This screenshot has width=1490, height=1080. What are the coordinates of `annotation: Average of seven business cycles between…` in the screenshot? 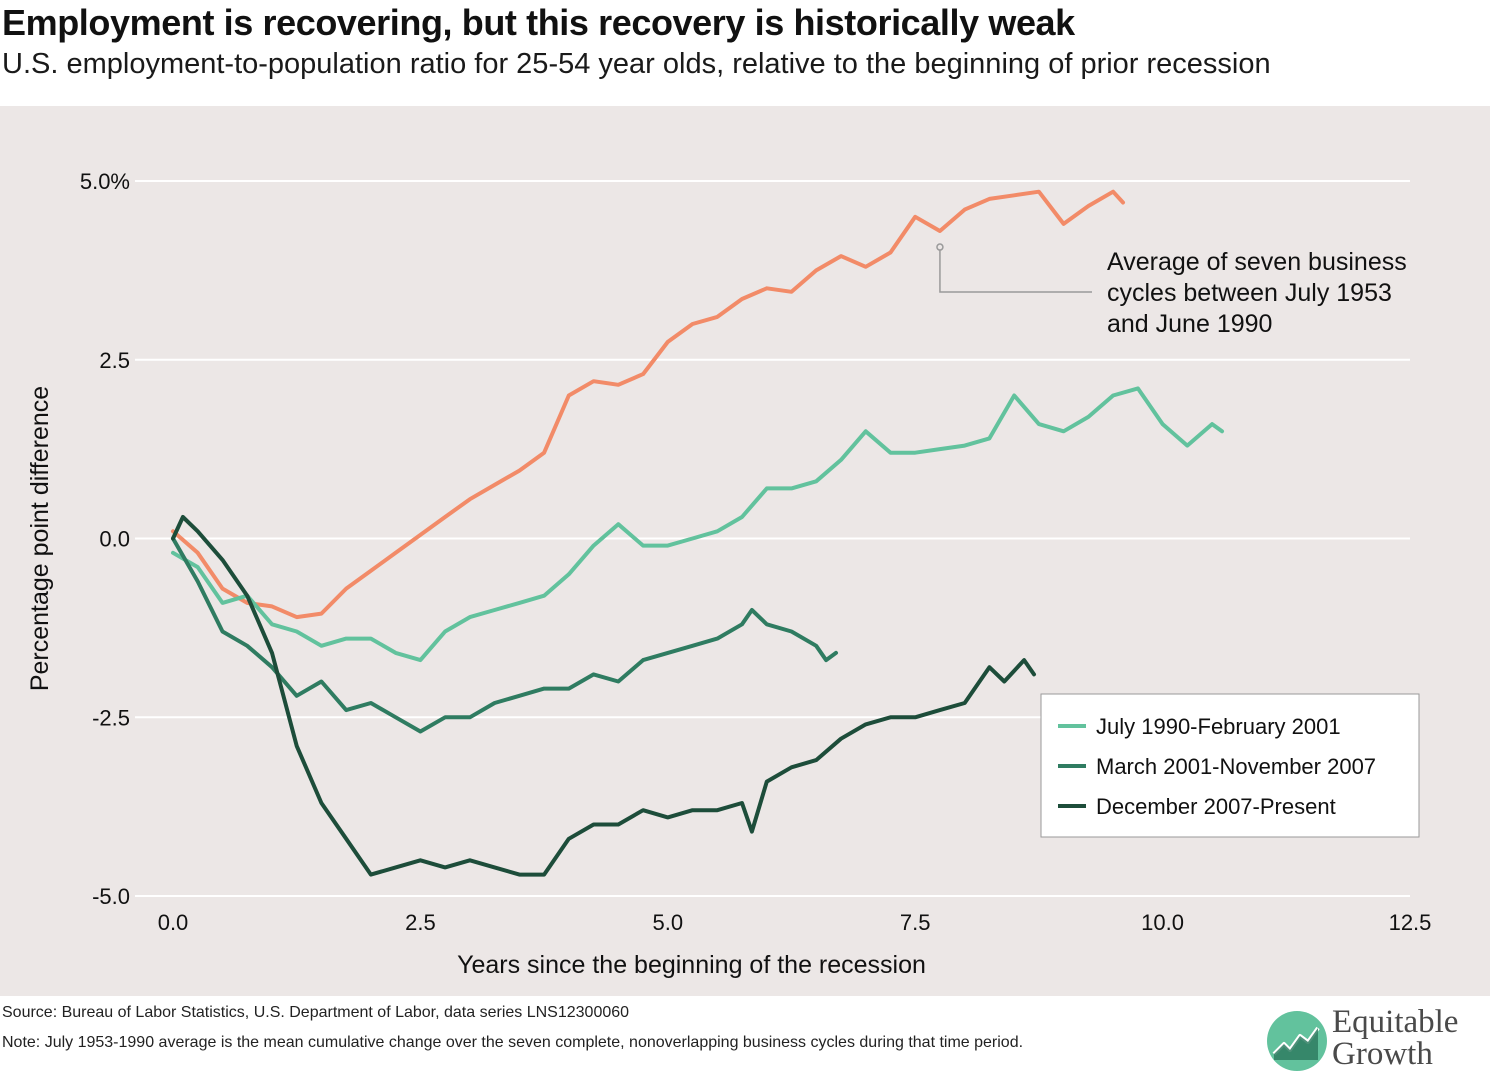 It's located at (1171, 290).